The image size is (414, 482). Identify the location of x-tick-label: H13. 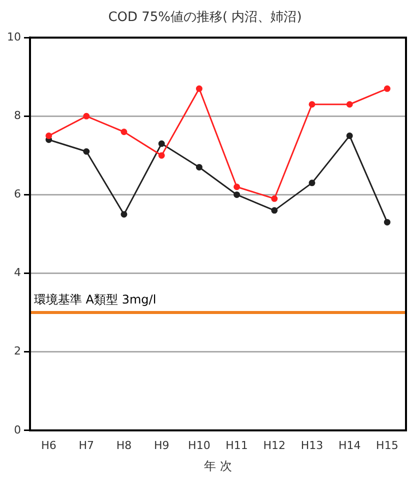
(312, 445).